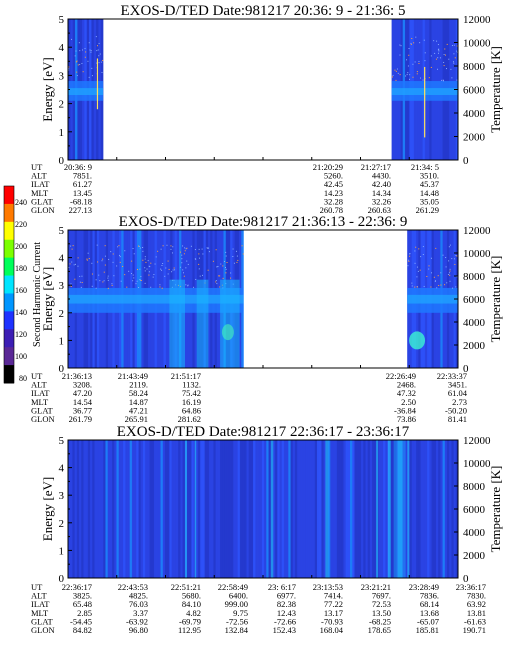 The image size is (505, 649). Describe the element at coordinates (62, 48) in the screenshot. I see `y-tick-label: 4` at that location.